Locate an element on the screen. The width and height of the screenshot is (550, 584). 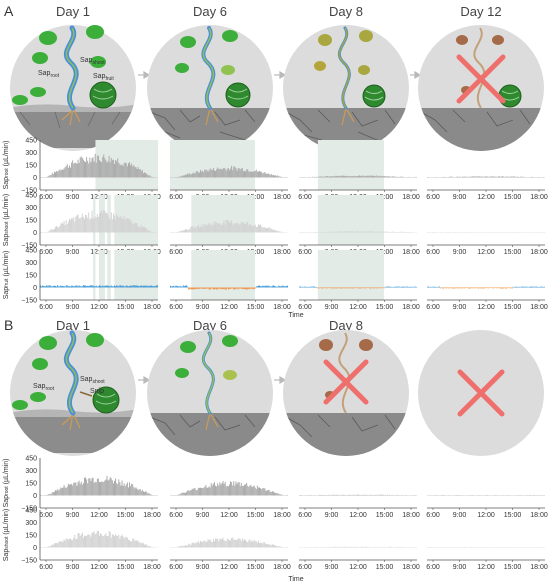
x-tick-label: 9:00 is located at coordinates (203, 307).